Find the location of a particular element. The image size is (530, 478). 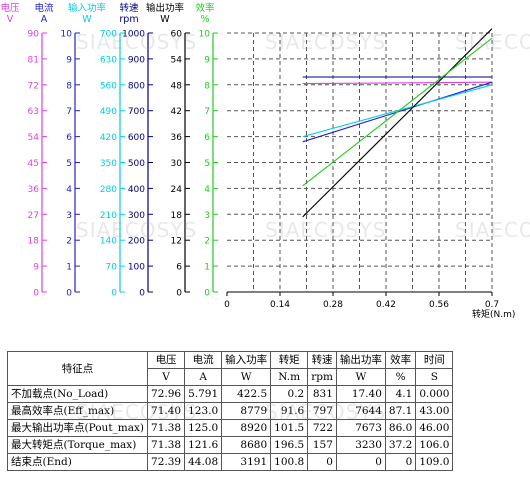

series-line-input_power is located at coordinates (397, 111).